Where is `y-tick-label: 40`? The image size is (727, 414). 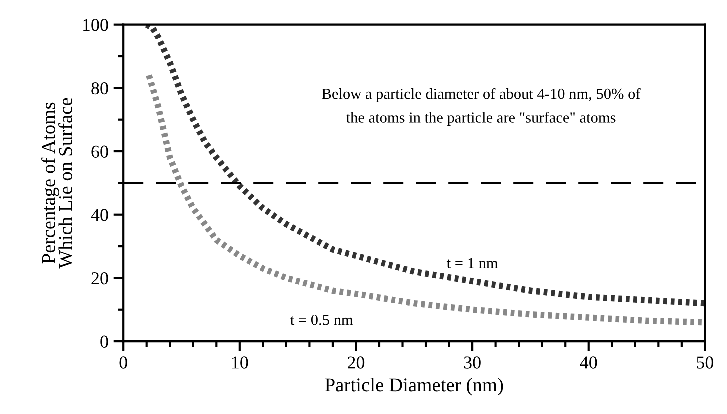 y-tick-label: 40 is located at coordinates (99, 215).